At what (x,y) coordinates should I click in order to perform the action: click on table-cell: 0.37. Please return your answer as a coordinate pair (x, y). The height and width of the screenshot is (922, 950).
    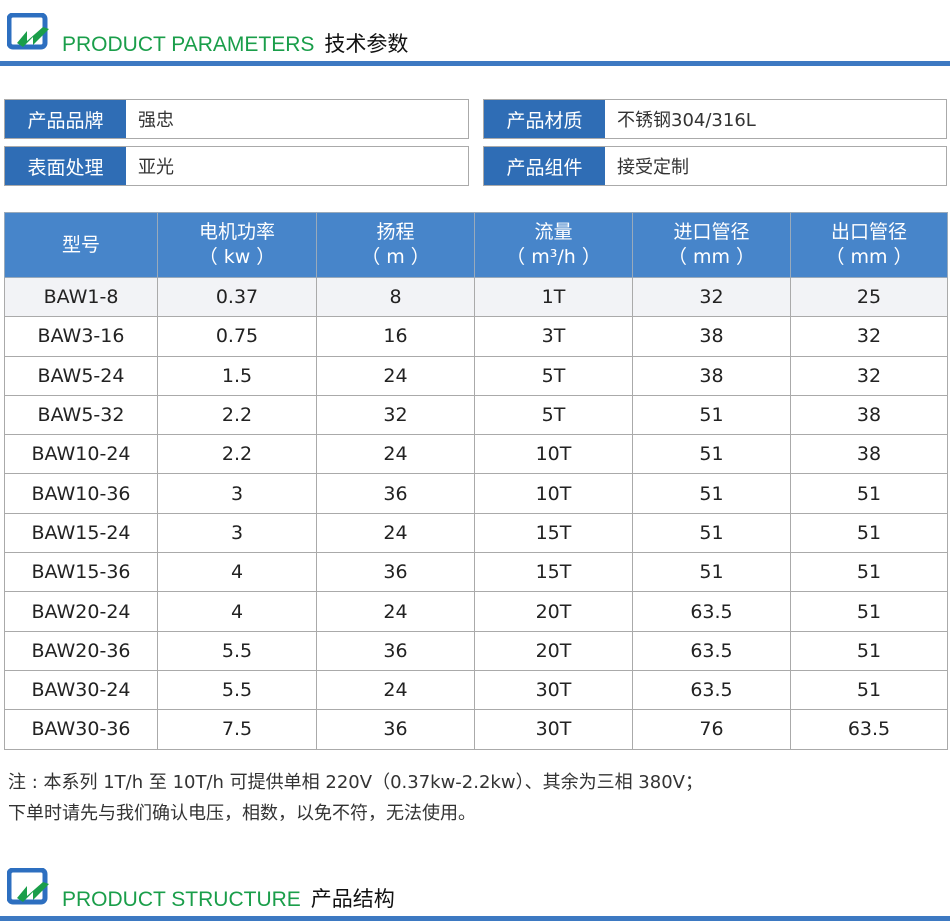
    Looking at the image, I should click on (237, 297).